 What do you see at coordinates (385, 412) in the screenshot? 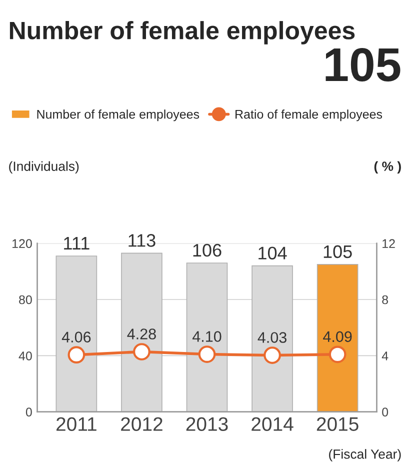
I see `y2-tick-label: 0` at bounding box center [385, 412].